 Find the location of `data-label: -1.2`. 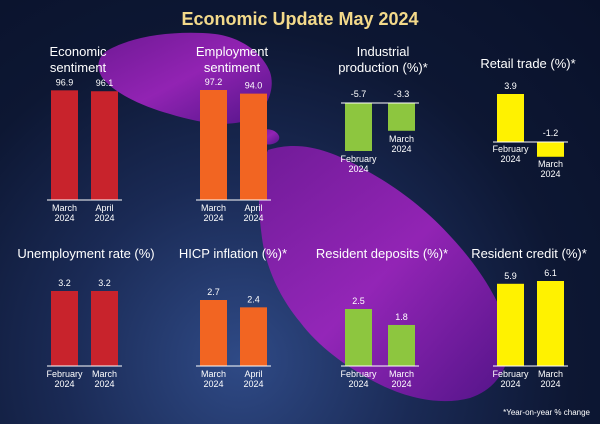

data-label: -1.2 is located at coordinates (551, 133).